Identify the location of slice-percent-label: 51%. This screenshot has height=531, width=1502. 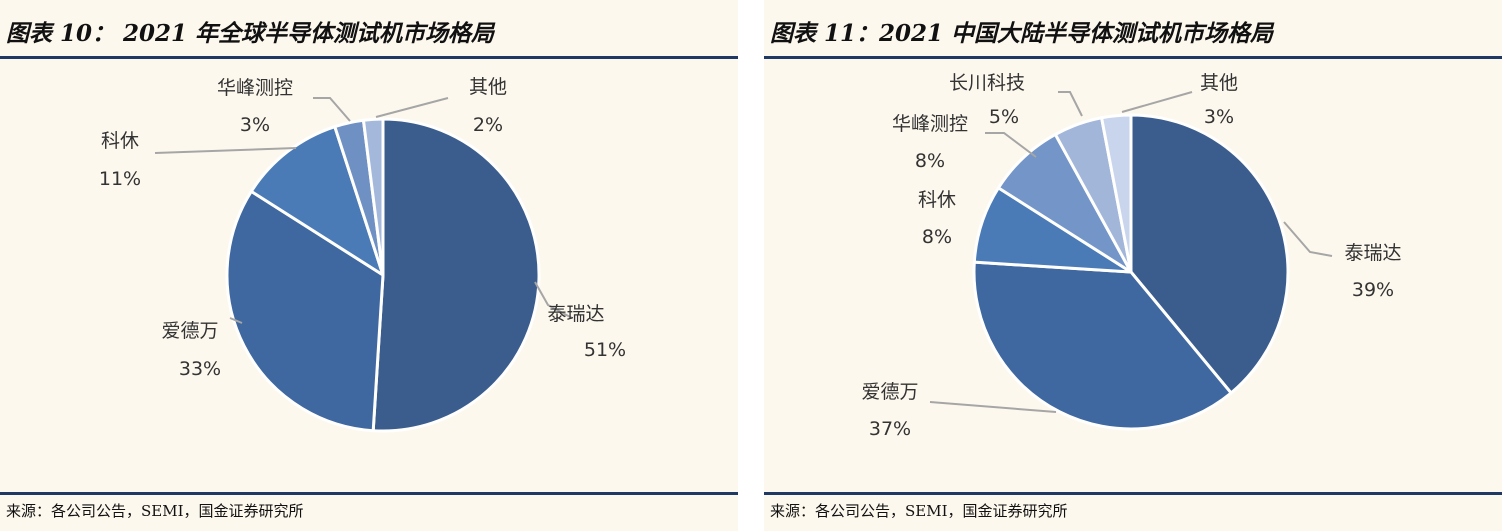
(605, 350).